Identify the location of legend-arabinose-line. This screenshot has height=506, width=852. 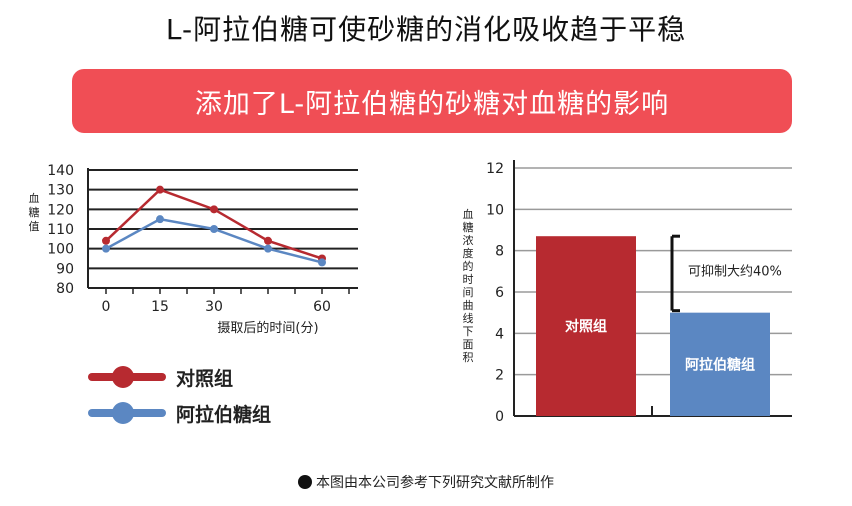
(127, 413).